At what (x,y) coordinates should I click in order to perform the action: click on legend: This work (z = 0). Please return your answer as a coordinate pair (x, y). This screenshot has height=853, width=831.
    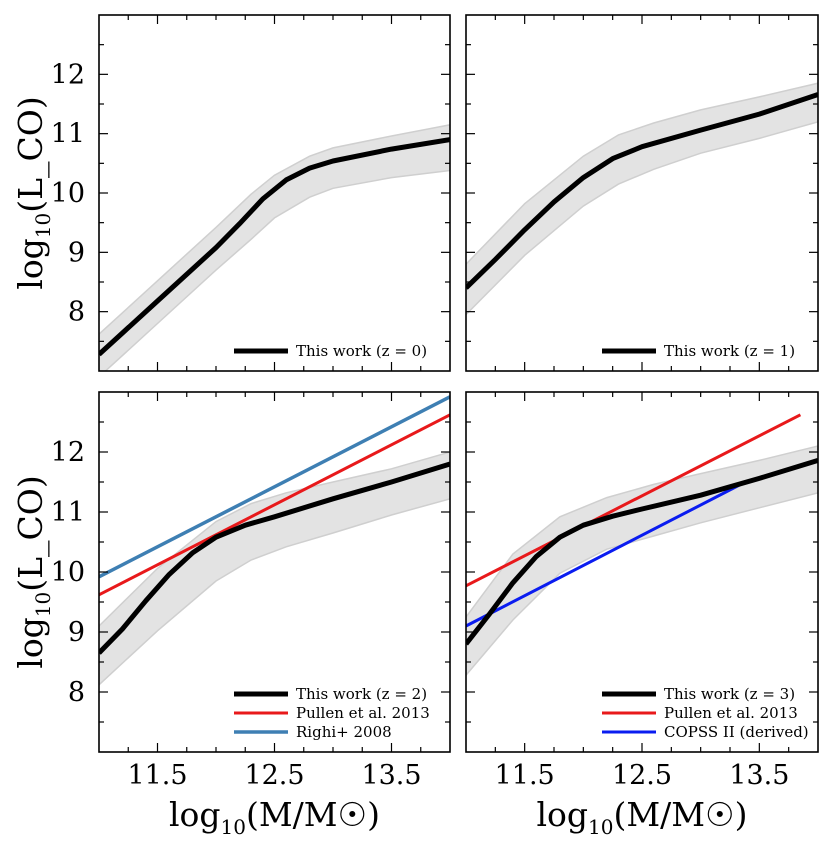
    Looking at the image, I should click on (330, 351).